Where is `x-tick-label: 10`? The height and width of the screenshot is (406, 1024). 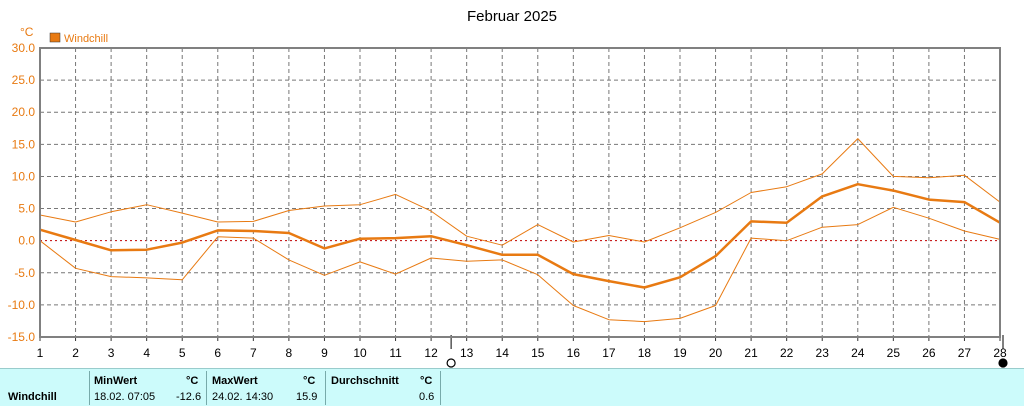
x-tick-label: 10 is located at coordinates (360, 353).